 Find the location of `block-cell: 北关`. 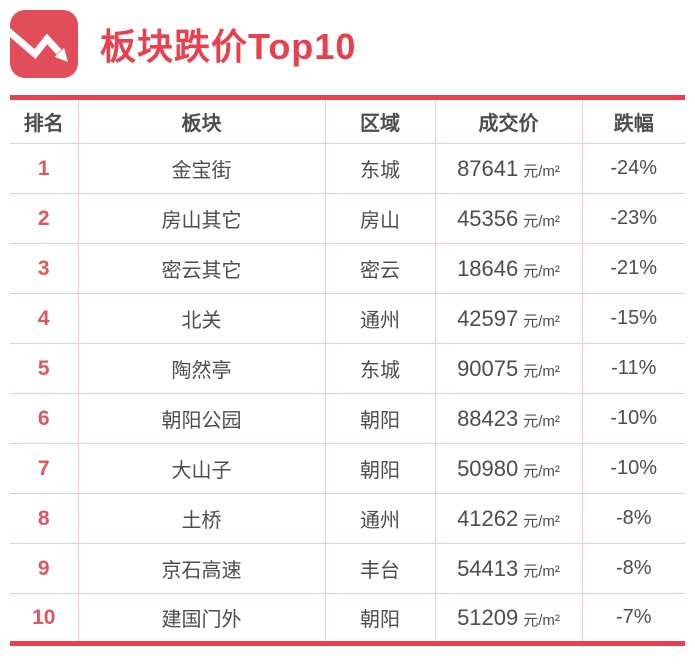

block-cell: 北关 is located at coordinates (202, 318).